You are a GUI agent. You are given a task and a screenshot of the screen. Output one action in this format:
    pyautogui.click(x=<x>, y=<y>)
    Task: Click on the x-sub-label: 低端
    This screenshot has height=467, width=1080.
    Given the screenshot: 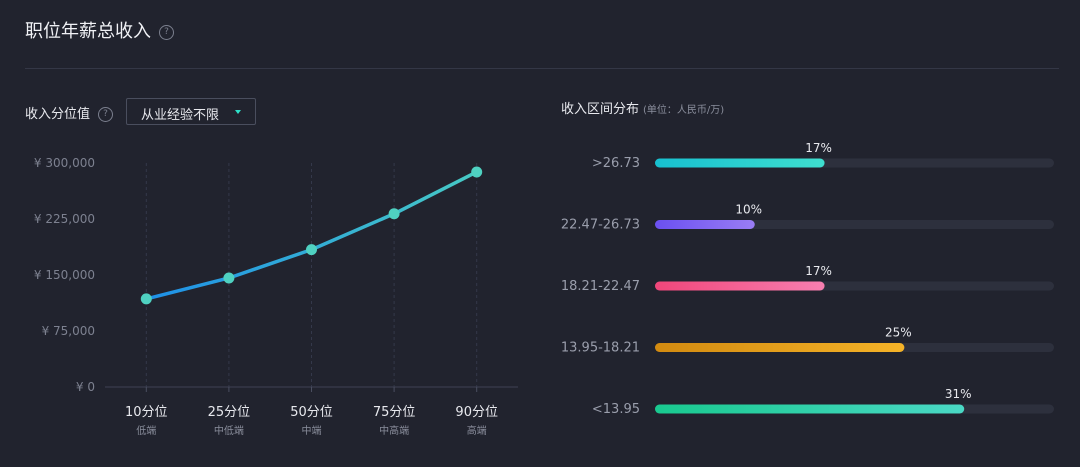 What is the action you would take?
    pyautogui.click(x=146, y=430)
    